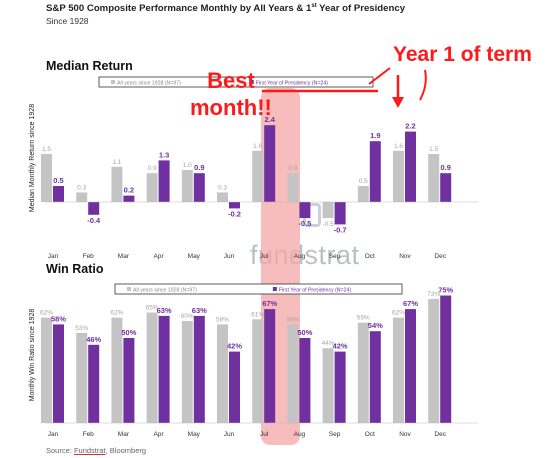 The width and height of the screenshot is (555, 458). Describe the element at coordinates (410, 126) in the screenshot. I see `data-label: 2.2` at that location.